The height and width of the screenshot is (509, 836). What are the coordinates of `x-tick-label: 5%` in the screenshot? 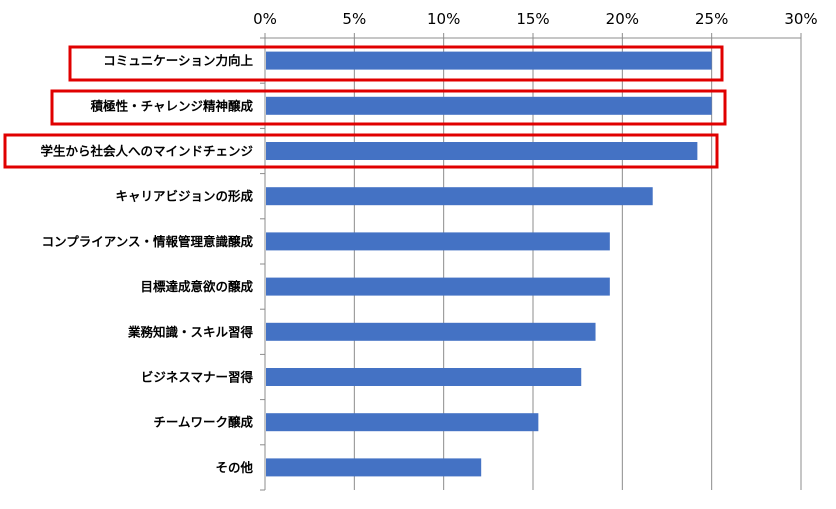 It's located at (354, 19).